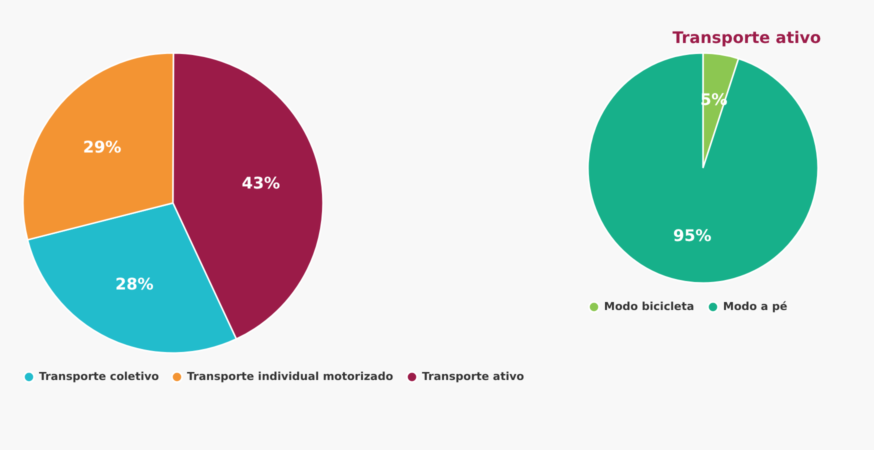 The width and height of the screenshot is (874, 450). I want to click on legend-label: Modo a pé, so click(755, 306).